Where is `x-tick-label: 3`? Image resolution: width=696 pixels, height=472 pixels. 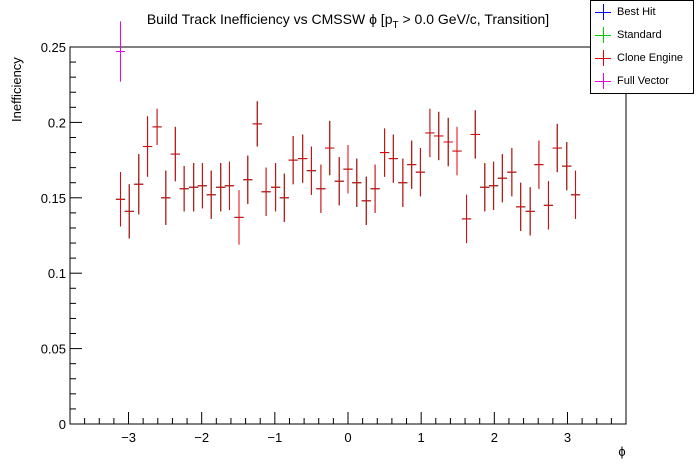 x-tick-label: 3 is located at coordinates (567, 437).